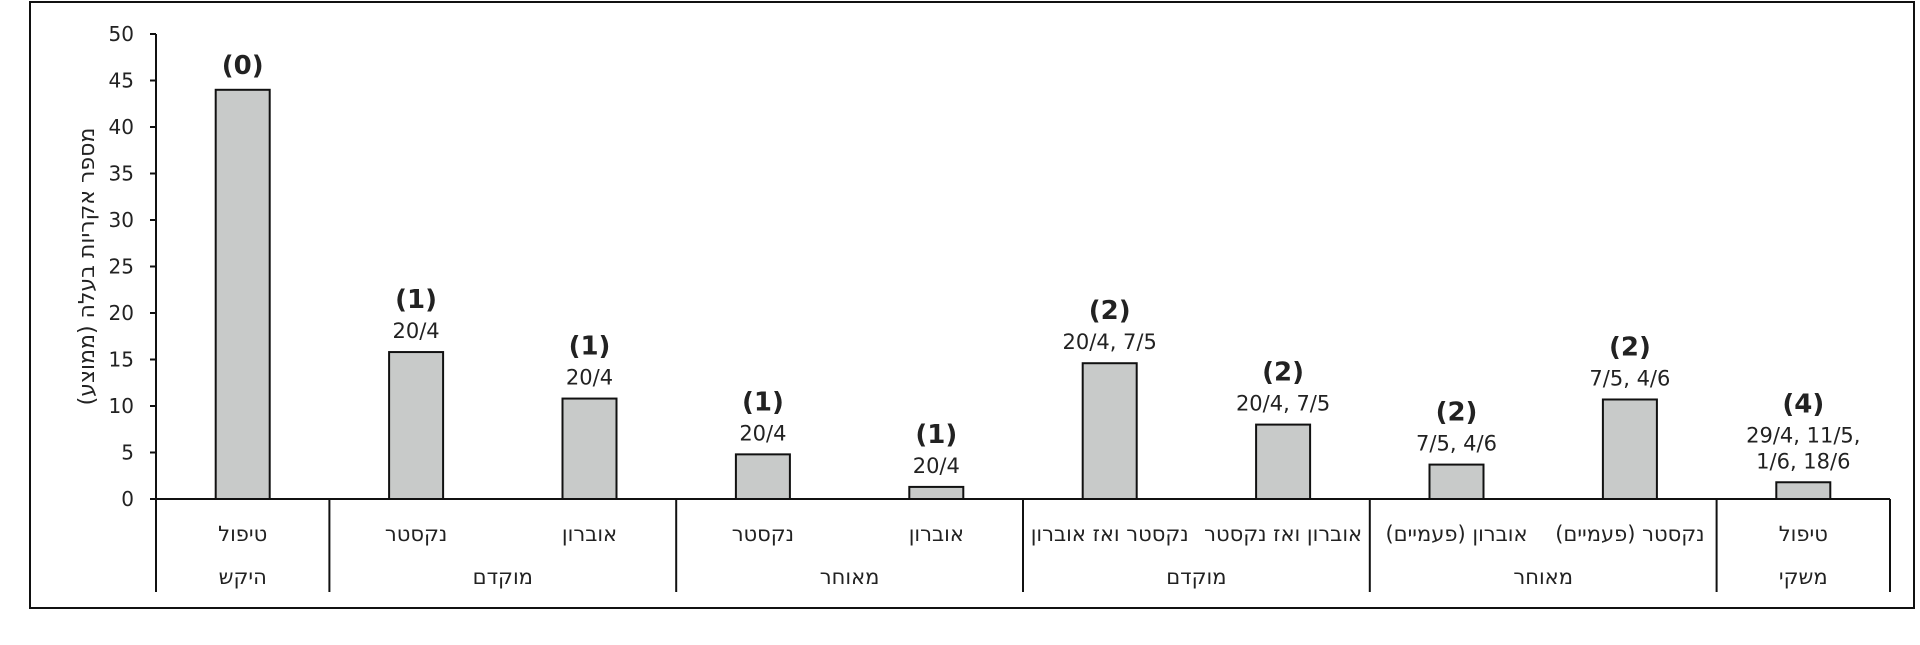 The width and height of the screenshot is (1920, 645). I want to click on y-tick-label: 50, so click(121, 34).